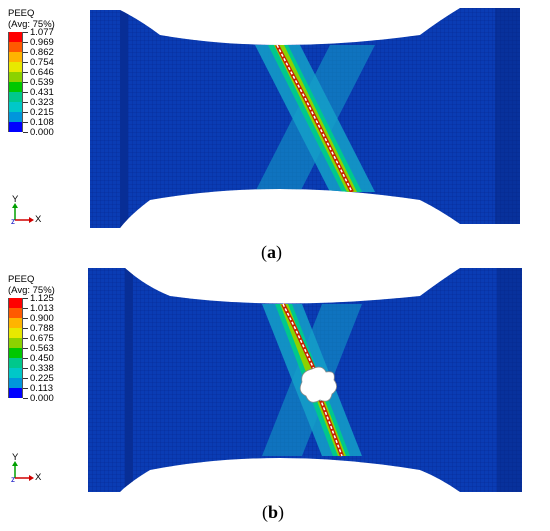  Describe the element at coordinates (42, 102) in the screenshot. I see `legend-value: 0.323` at that location.